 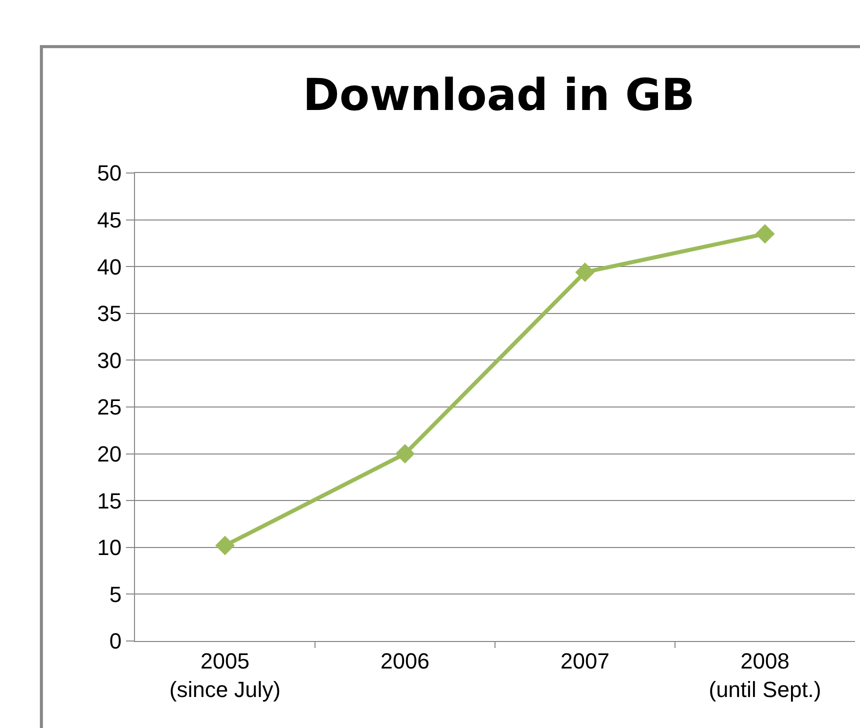 What do you see at coordinates (109, 501) in the screenshot?
I see `y-tick-label: 15` at bounding box center [109, 501].